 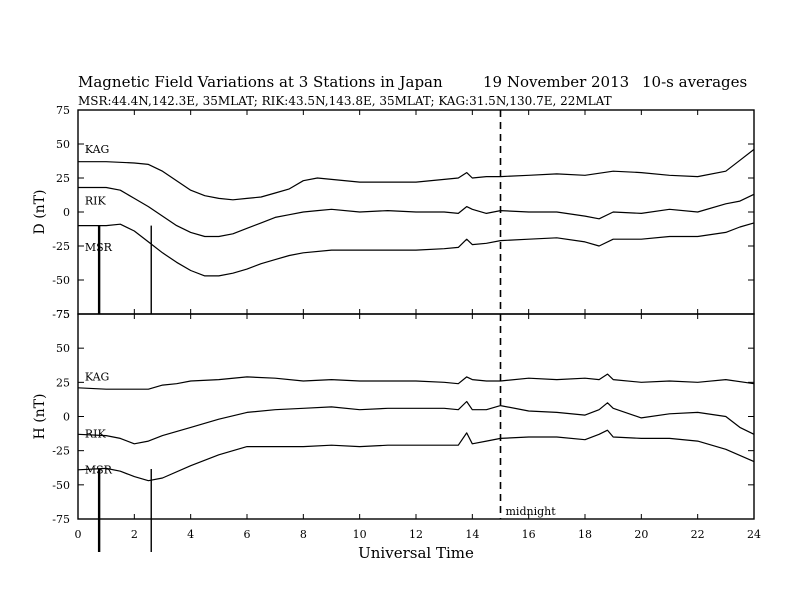 What do you see at coordinates (416, 534) in the screenshot?
I see `x-tick-label: 12` at bounding box center [416, 534].